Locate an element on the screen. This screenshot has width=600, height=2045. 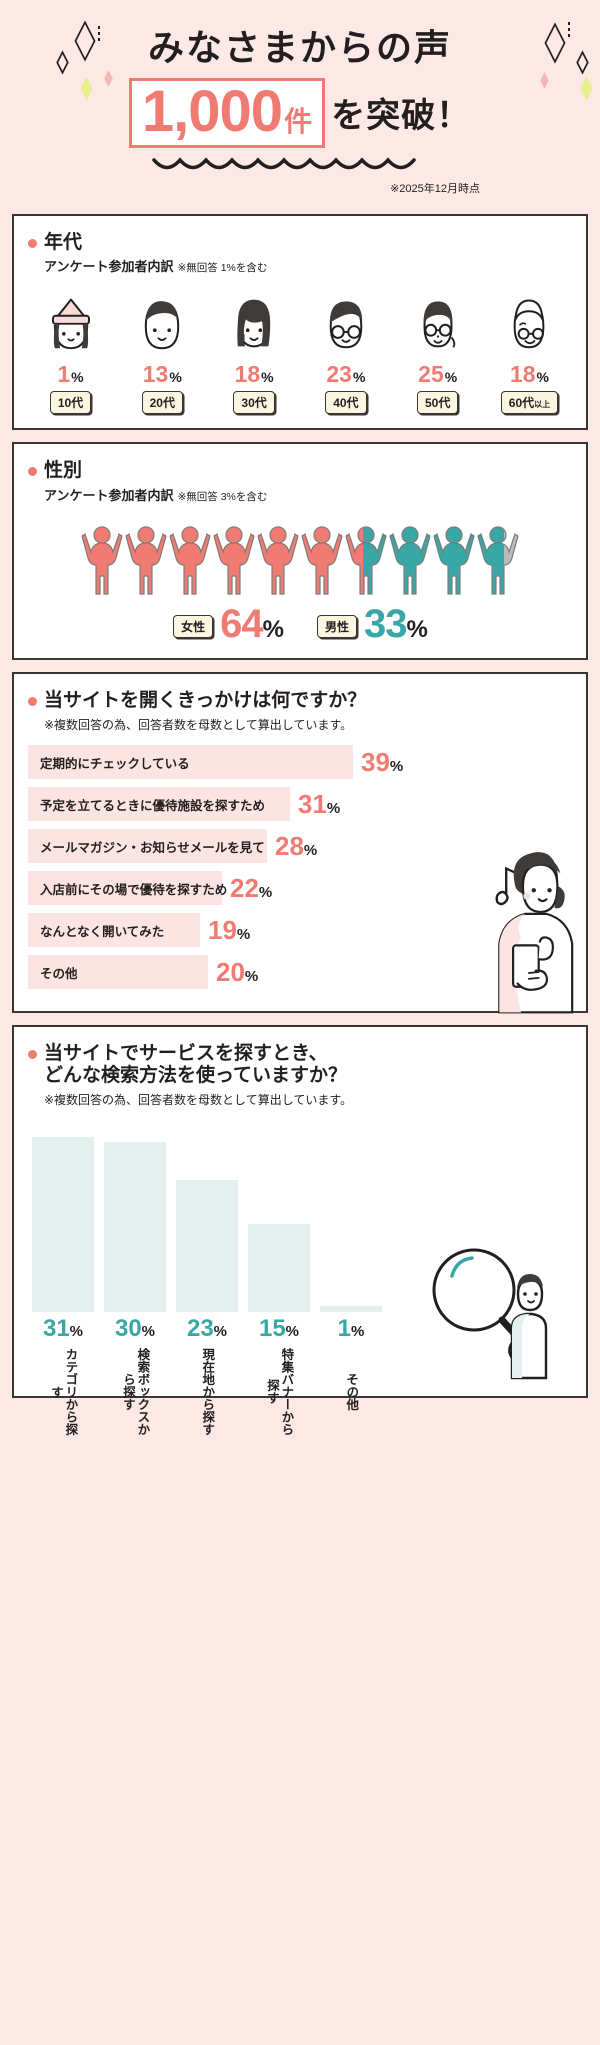
male-label-pill: 男性 is located at coordinates (337, 627).